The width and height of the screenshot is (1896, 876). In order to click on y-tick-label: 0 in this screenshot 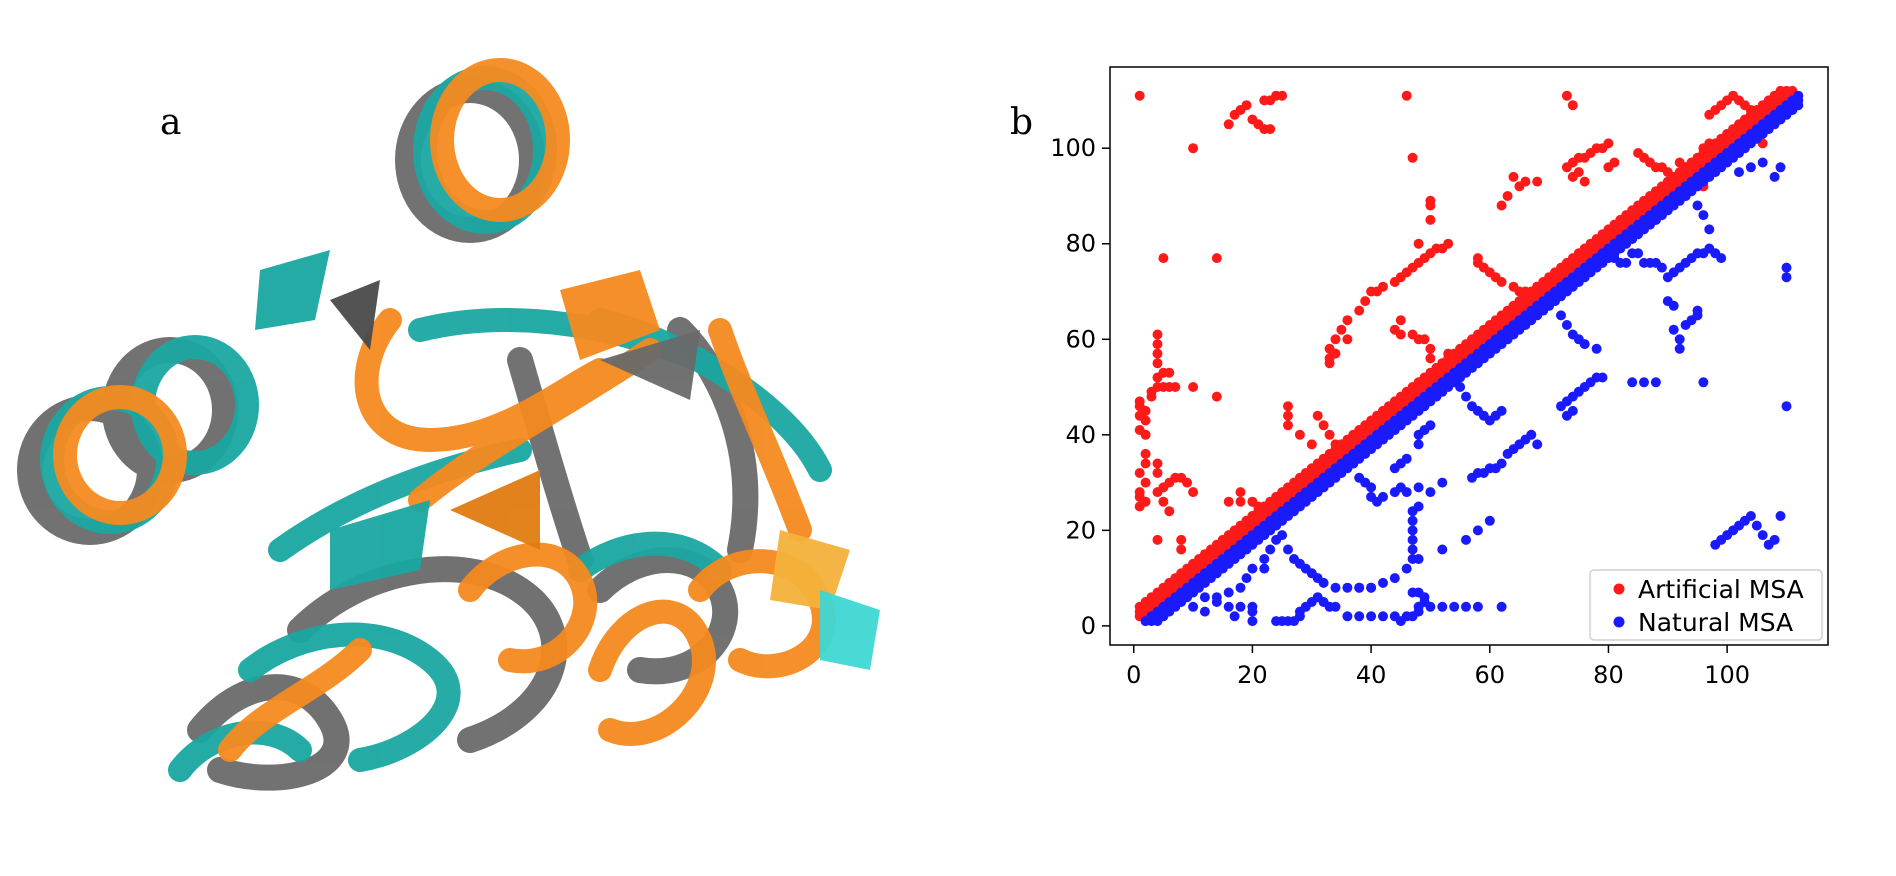, I will do `click(1088, 626)`.